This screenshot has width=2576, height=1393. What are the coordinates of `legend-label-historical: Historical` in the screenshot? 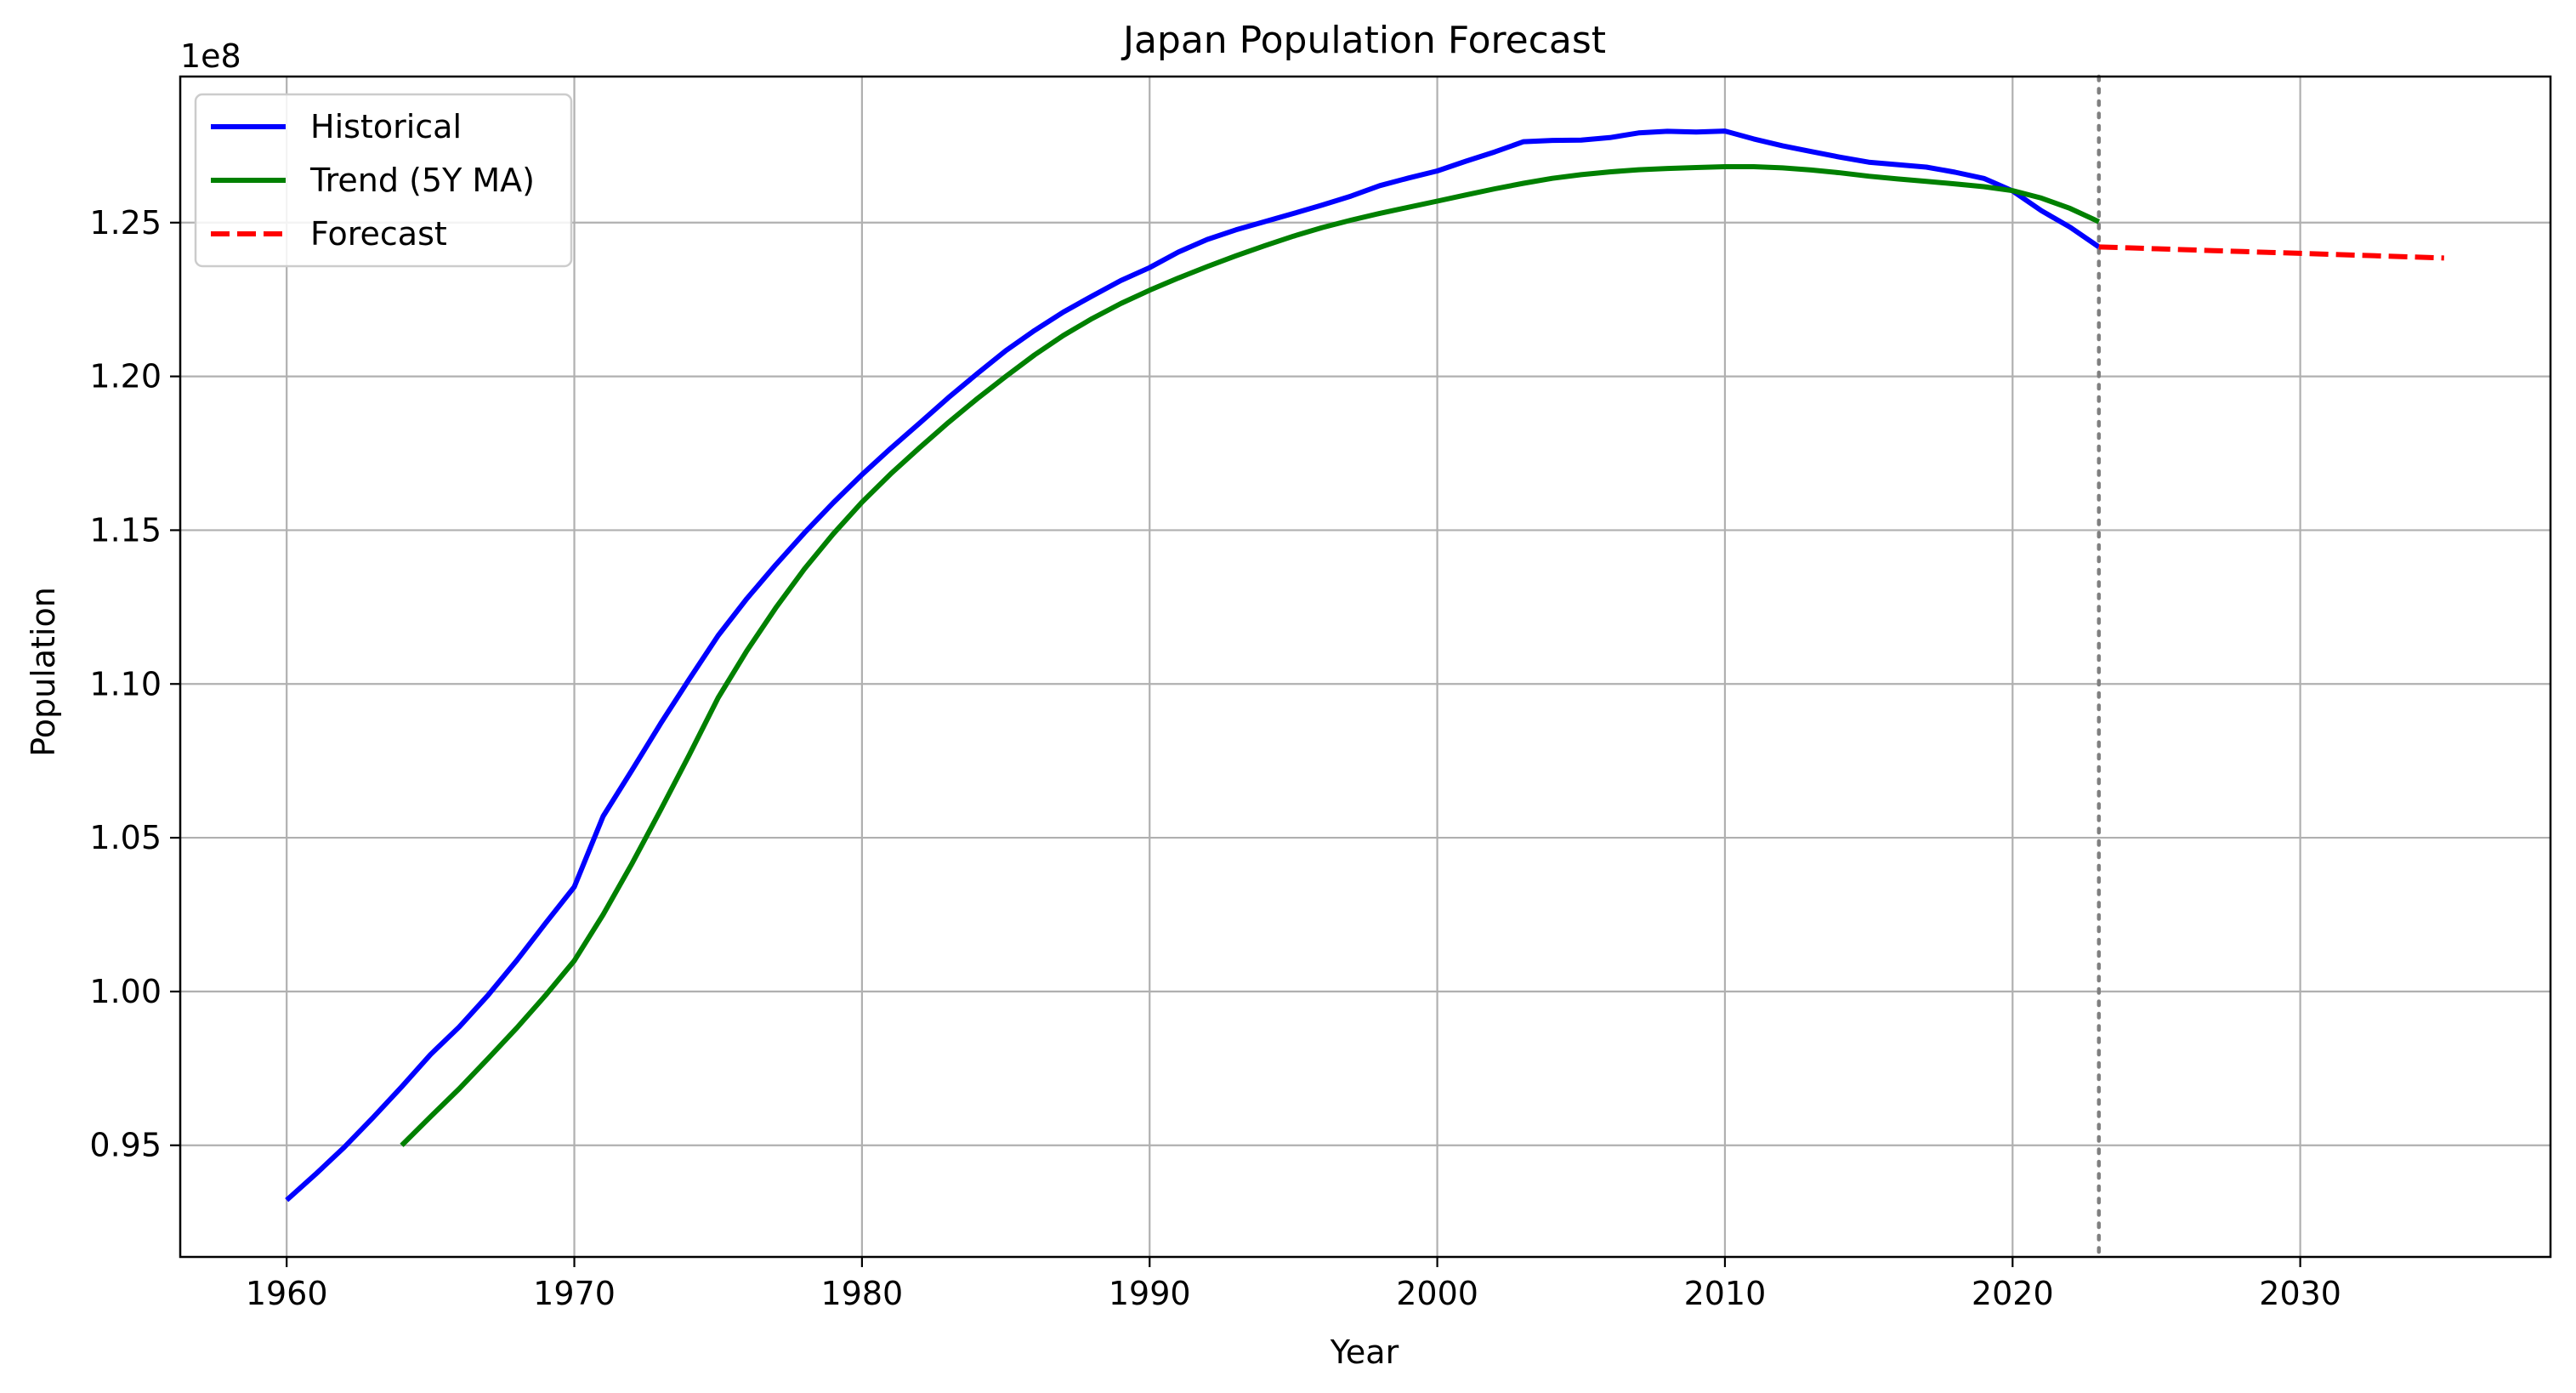 It's located at (386, 126).